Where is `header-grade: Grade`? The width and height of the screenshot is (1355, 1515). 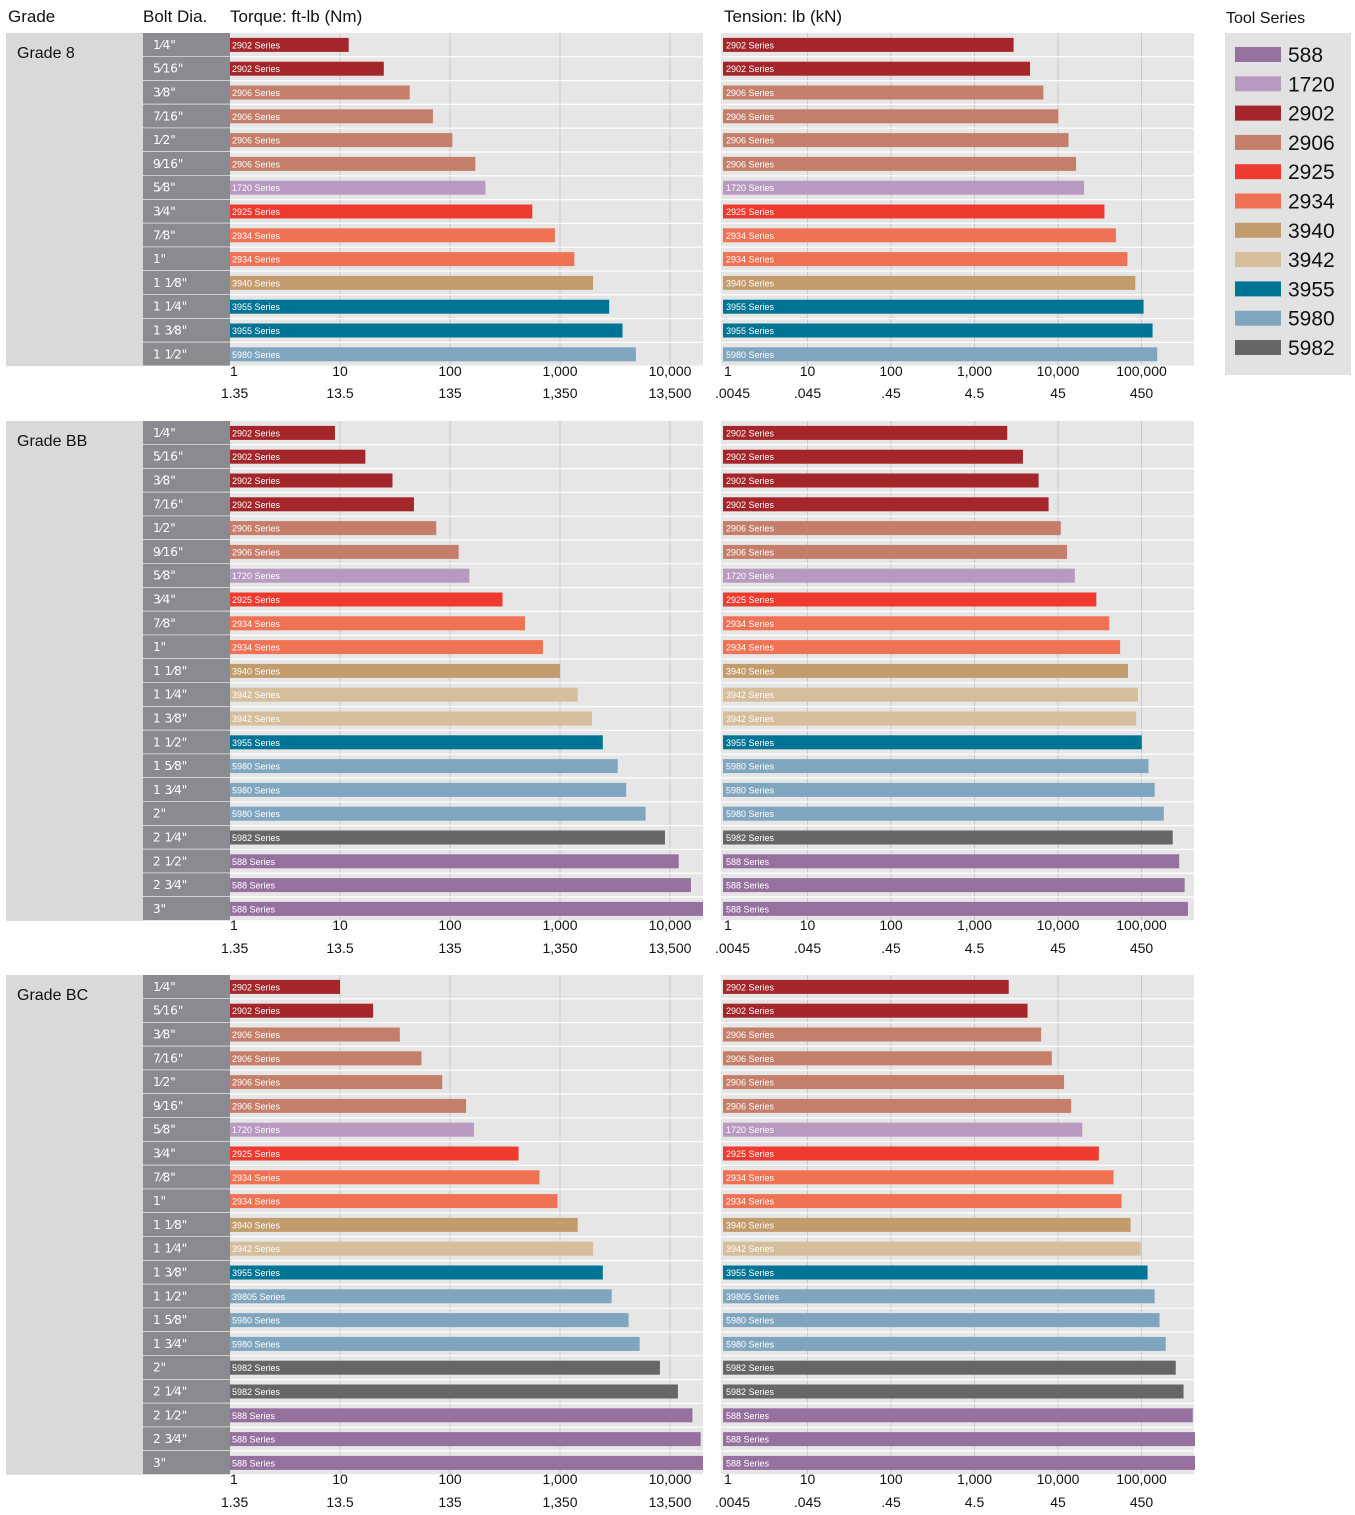
header-grade: Grade is located at coordinates (31, 16).